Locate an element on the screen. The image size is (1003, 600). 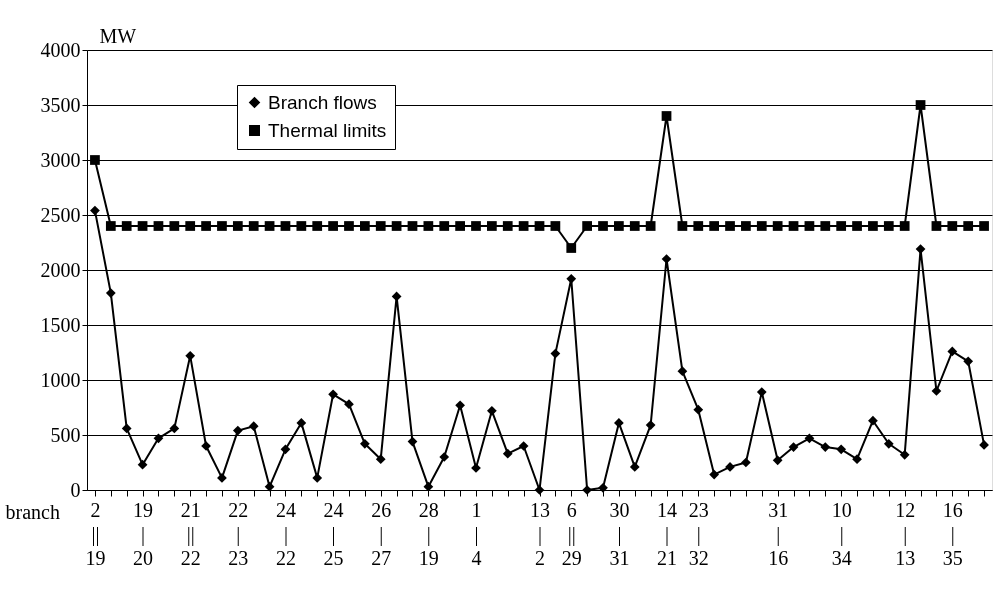
y-tick-label: 1500 is located at coordinates (60, 324).